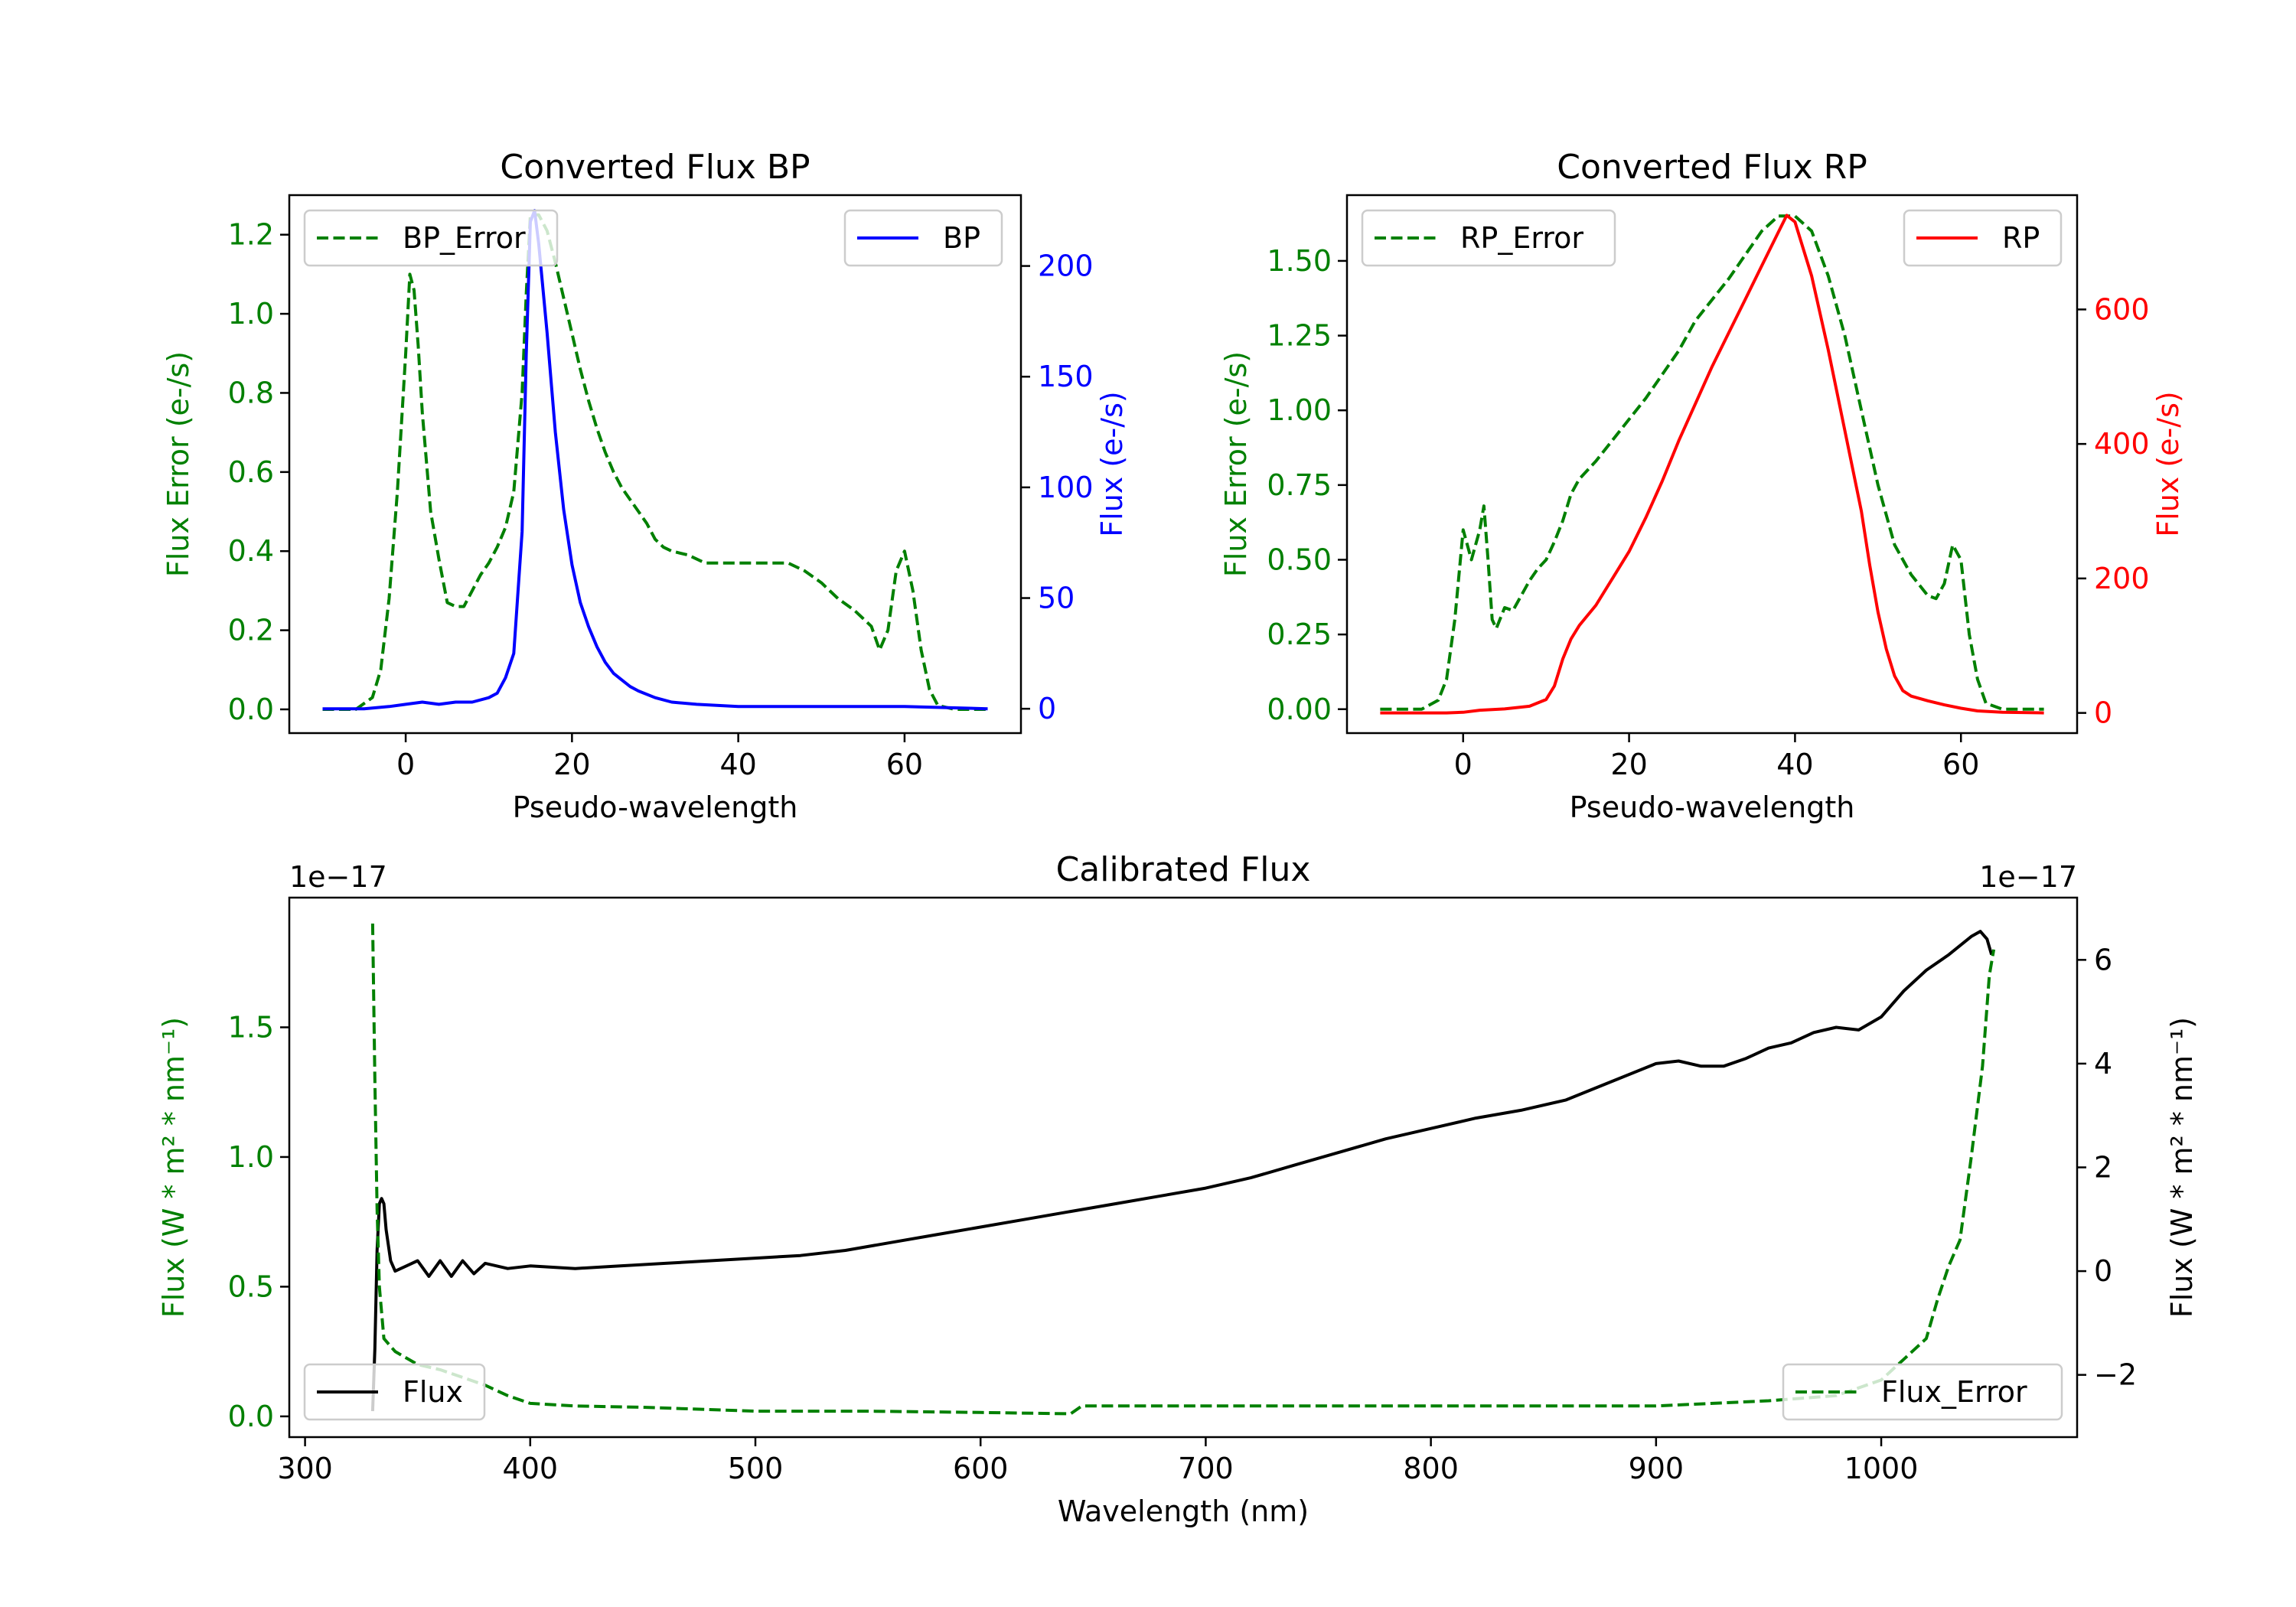 Image resolution: width=2296 pixels, height=1607 pixels. Describe the element at coordinates (2122, 309) in the screenshot. I see `y-right-tick-label: 600` at that location.